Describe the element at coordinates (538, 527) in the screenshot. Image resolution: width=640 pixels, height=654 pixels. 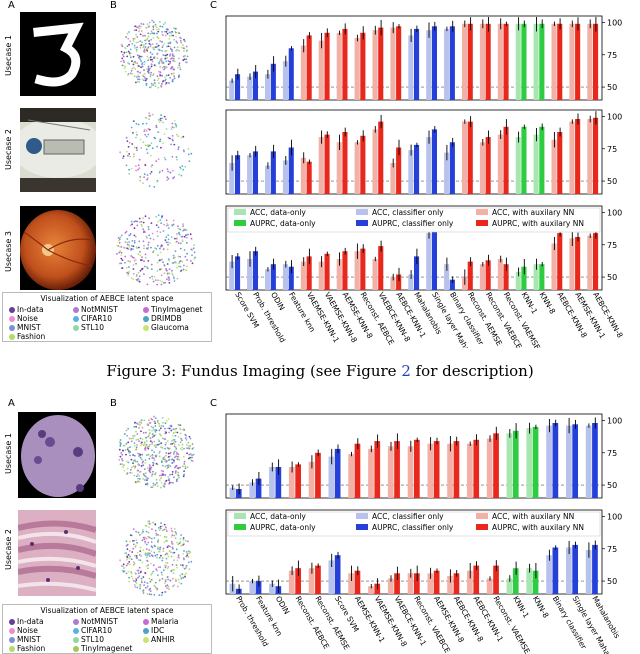
I see `chart-legend-label: AUPRC, with auxilary NN` at that location.